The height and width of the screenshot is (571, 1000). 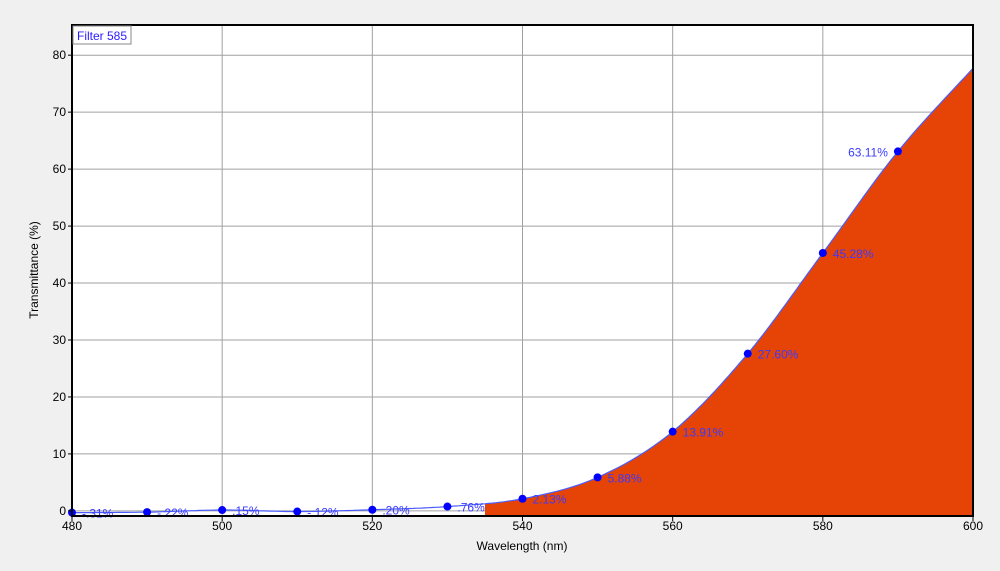 What do you see at coordinates (60, 226) in the screenshot?
I see `y-tick-label: 50` at bounding box center [60, 226].